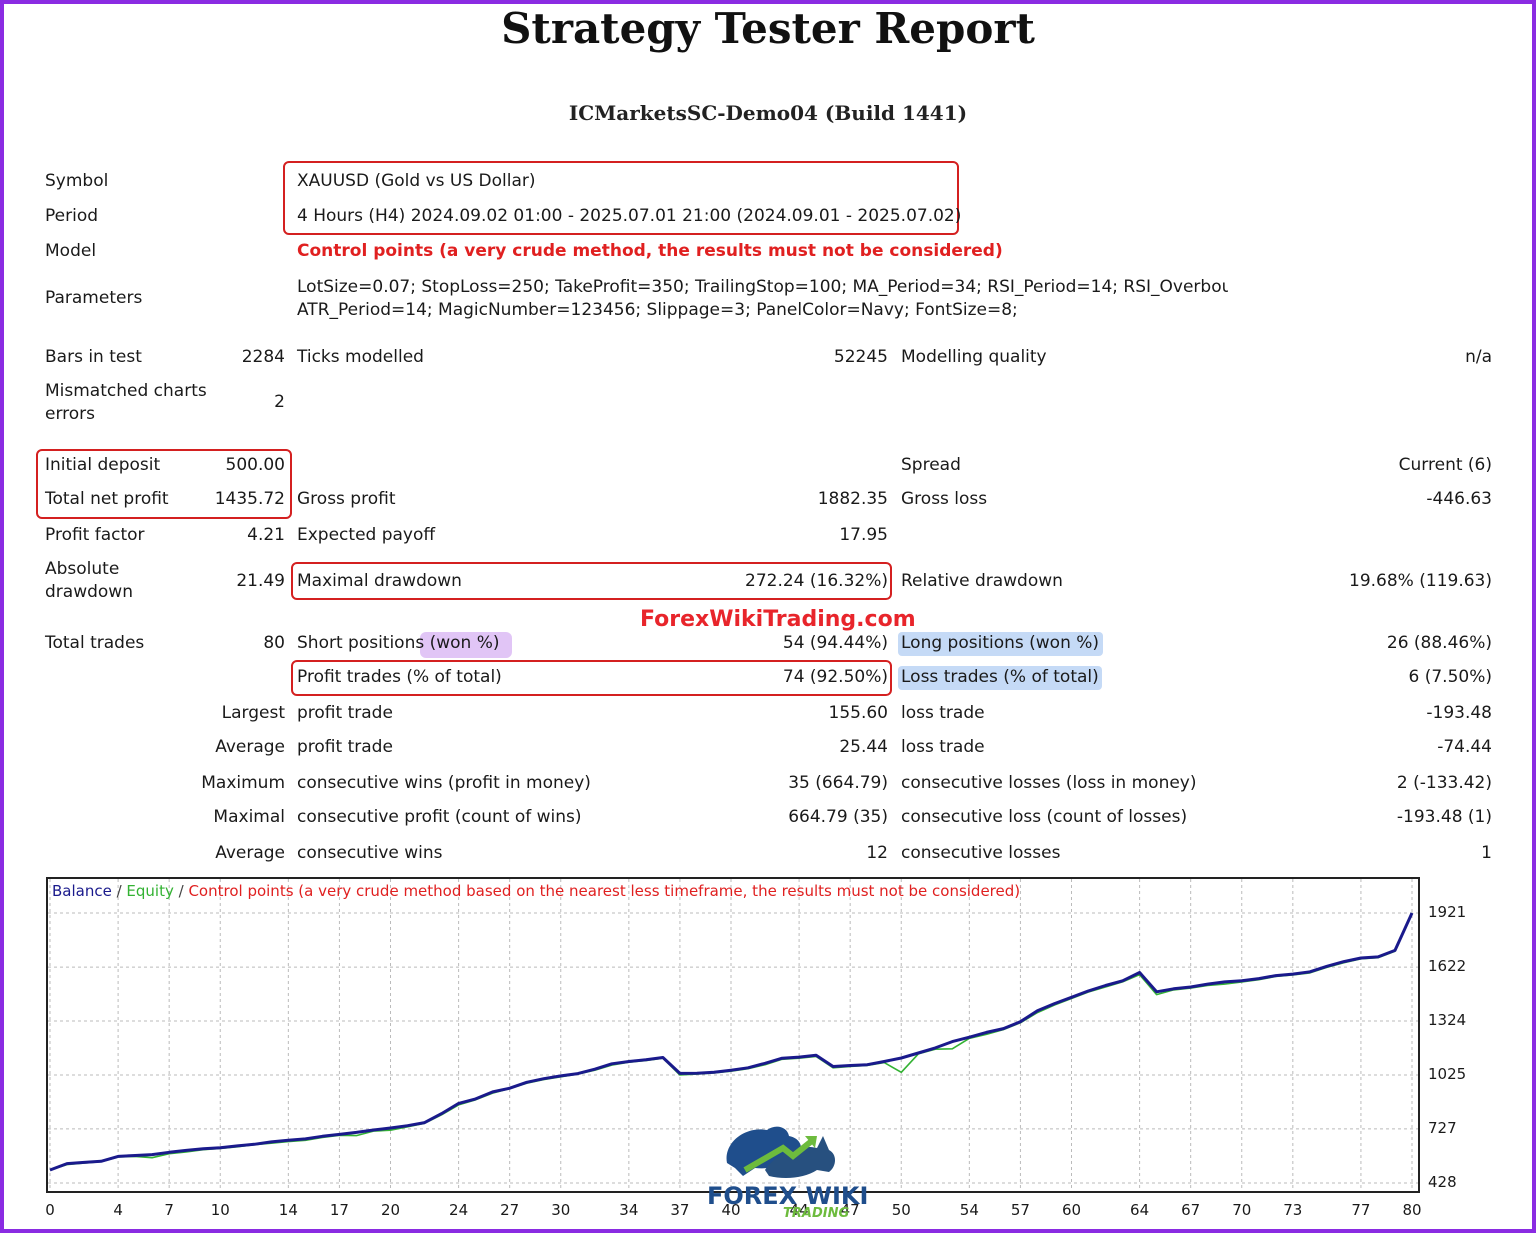  I want to click on spread-value: Current (6), so click(1445, 465).